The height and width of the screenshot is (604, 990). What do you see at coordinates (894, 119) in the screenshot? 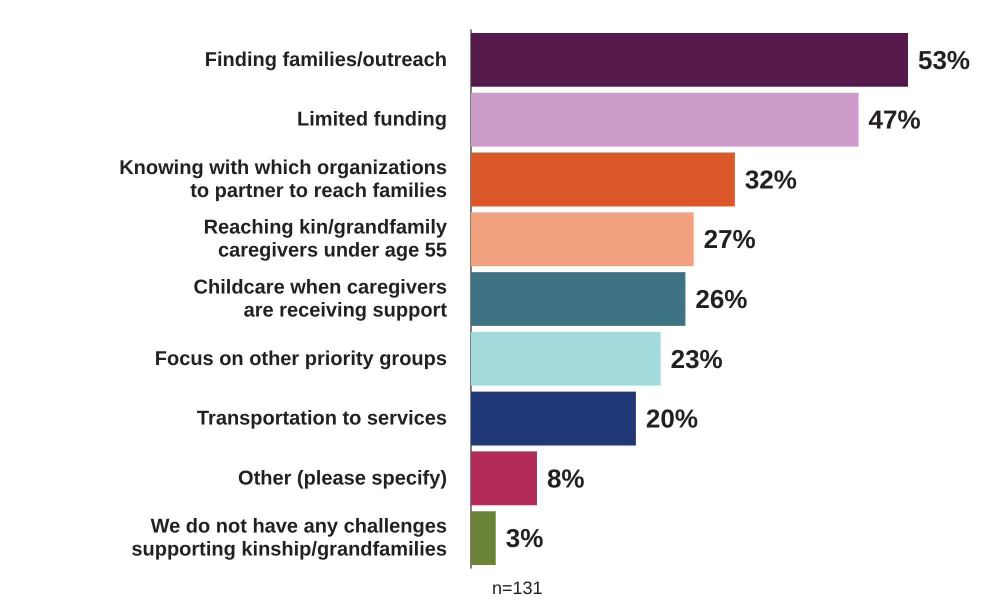
I see `data-label: 47%` at bounding box center [894, 119].